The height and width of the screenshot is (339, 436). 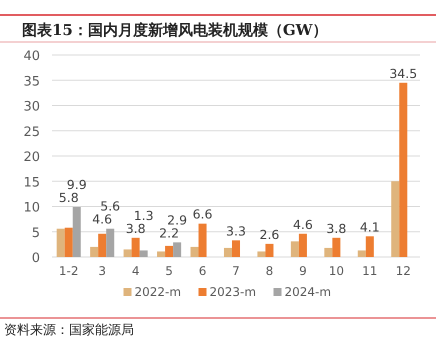 I want to click on x-tick-label: 6, so click(x=202, y=271).